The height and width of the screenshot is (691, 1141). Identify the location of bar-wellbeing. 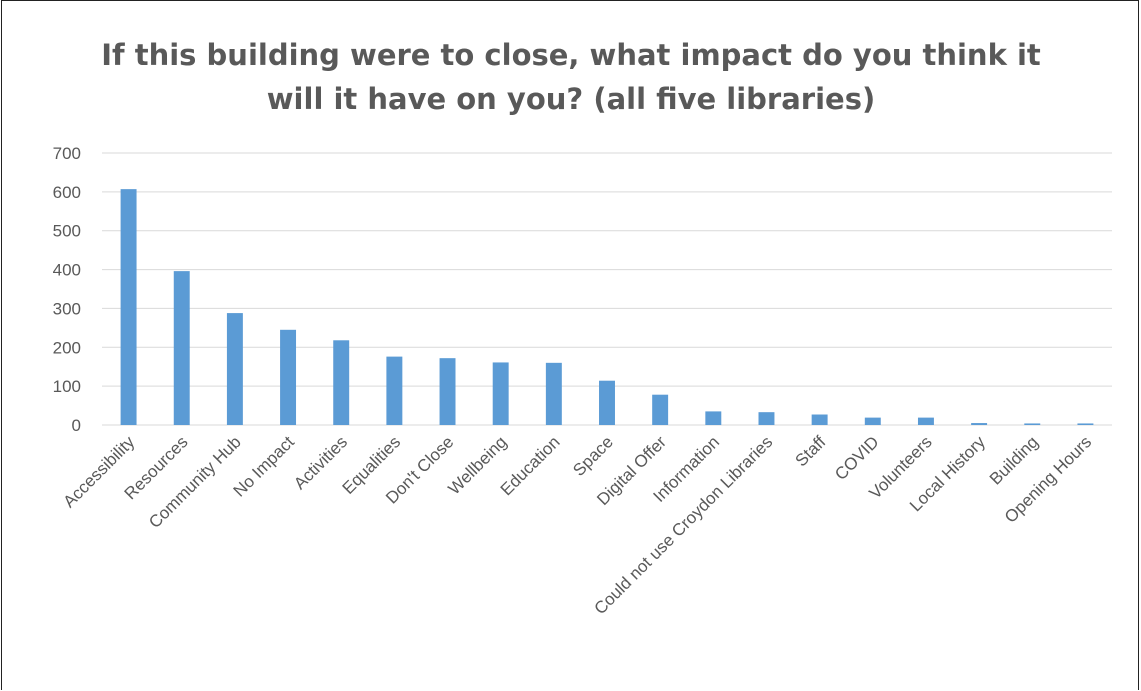
(500, 393).